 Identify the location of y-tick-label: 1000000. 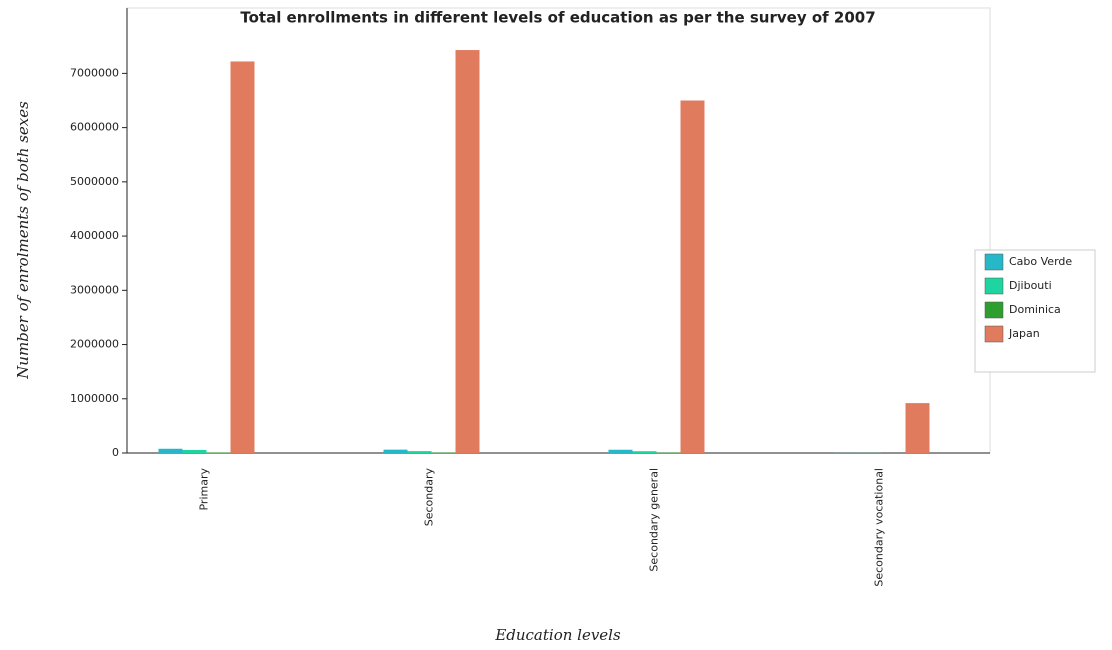
(94, 398).